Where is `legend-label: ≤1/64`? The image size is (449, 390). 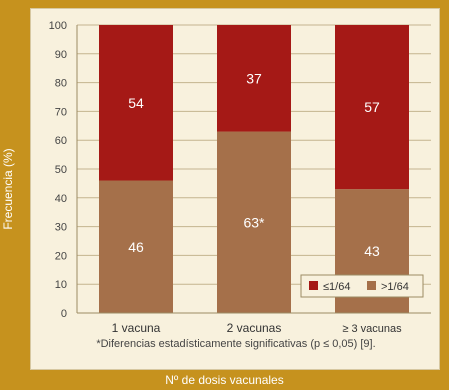
legend-label: ≤1/64 is located at coordinates (336, 287).